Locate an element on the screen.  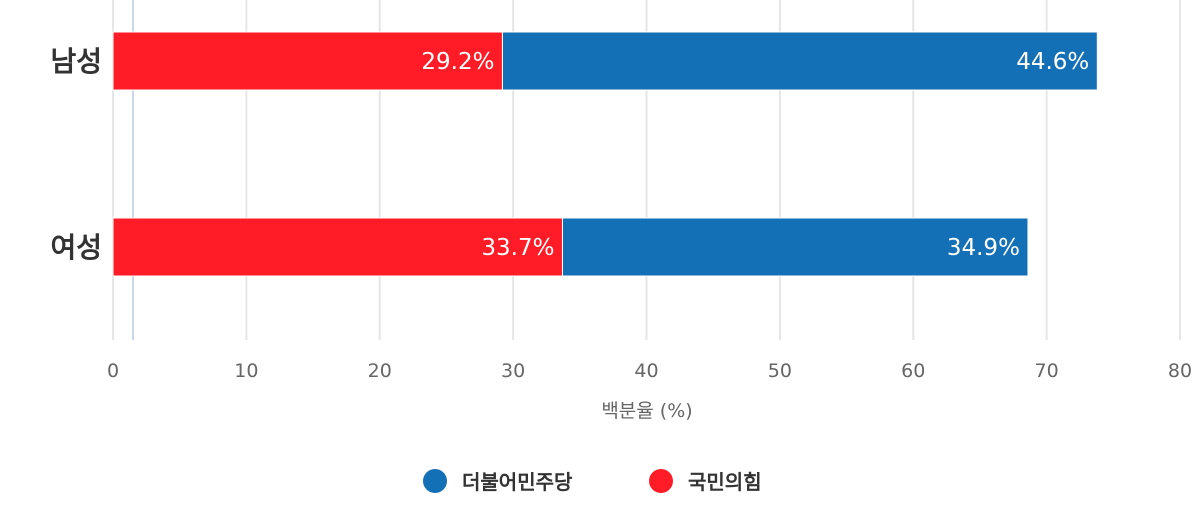
category-label: 남성 is located at coordinates (76, 61).